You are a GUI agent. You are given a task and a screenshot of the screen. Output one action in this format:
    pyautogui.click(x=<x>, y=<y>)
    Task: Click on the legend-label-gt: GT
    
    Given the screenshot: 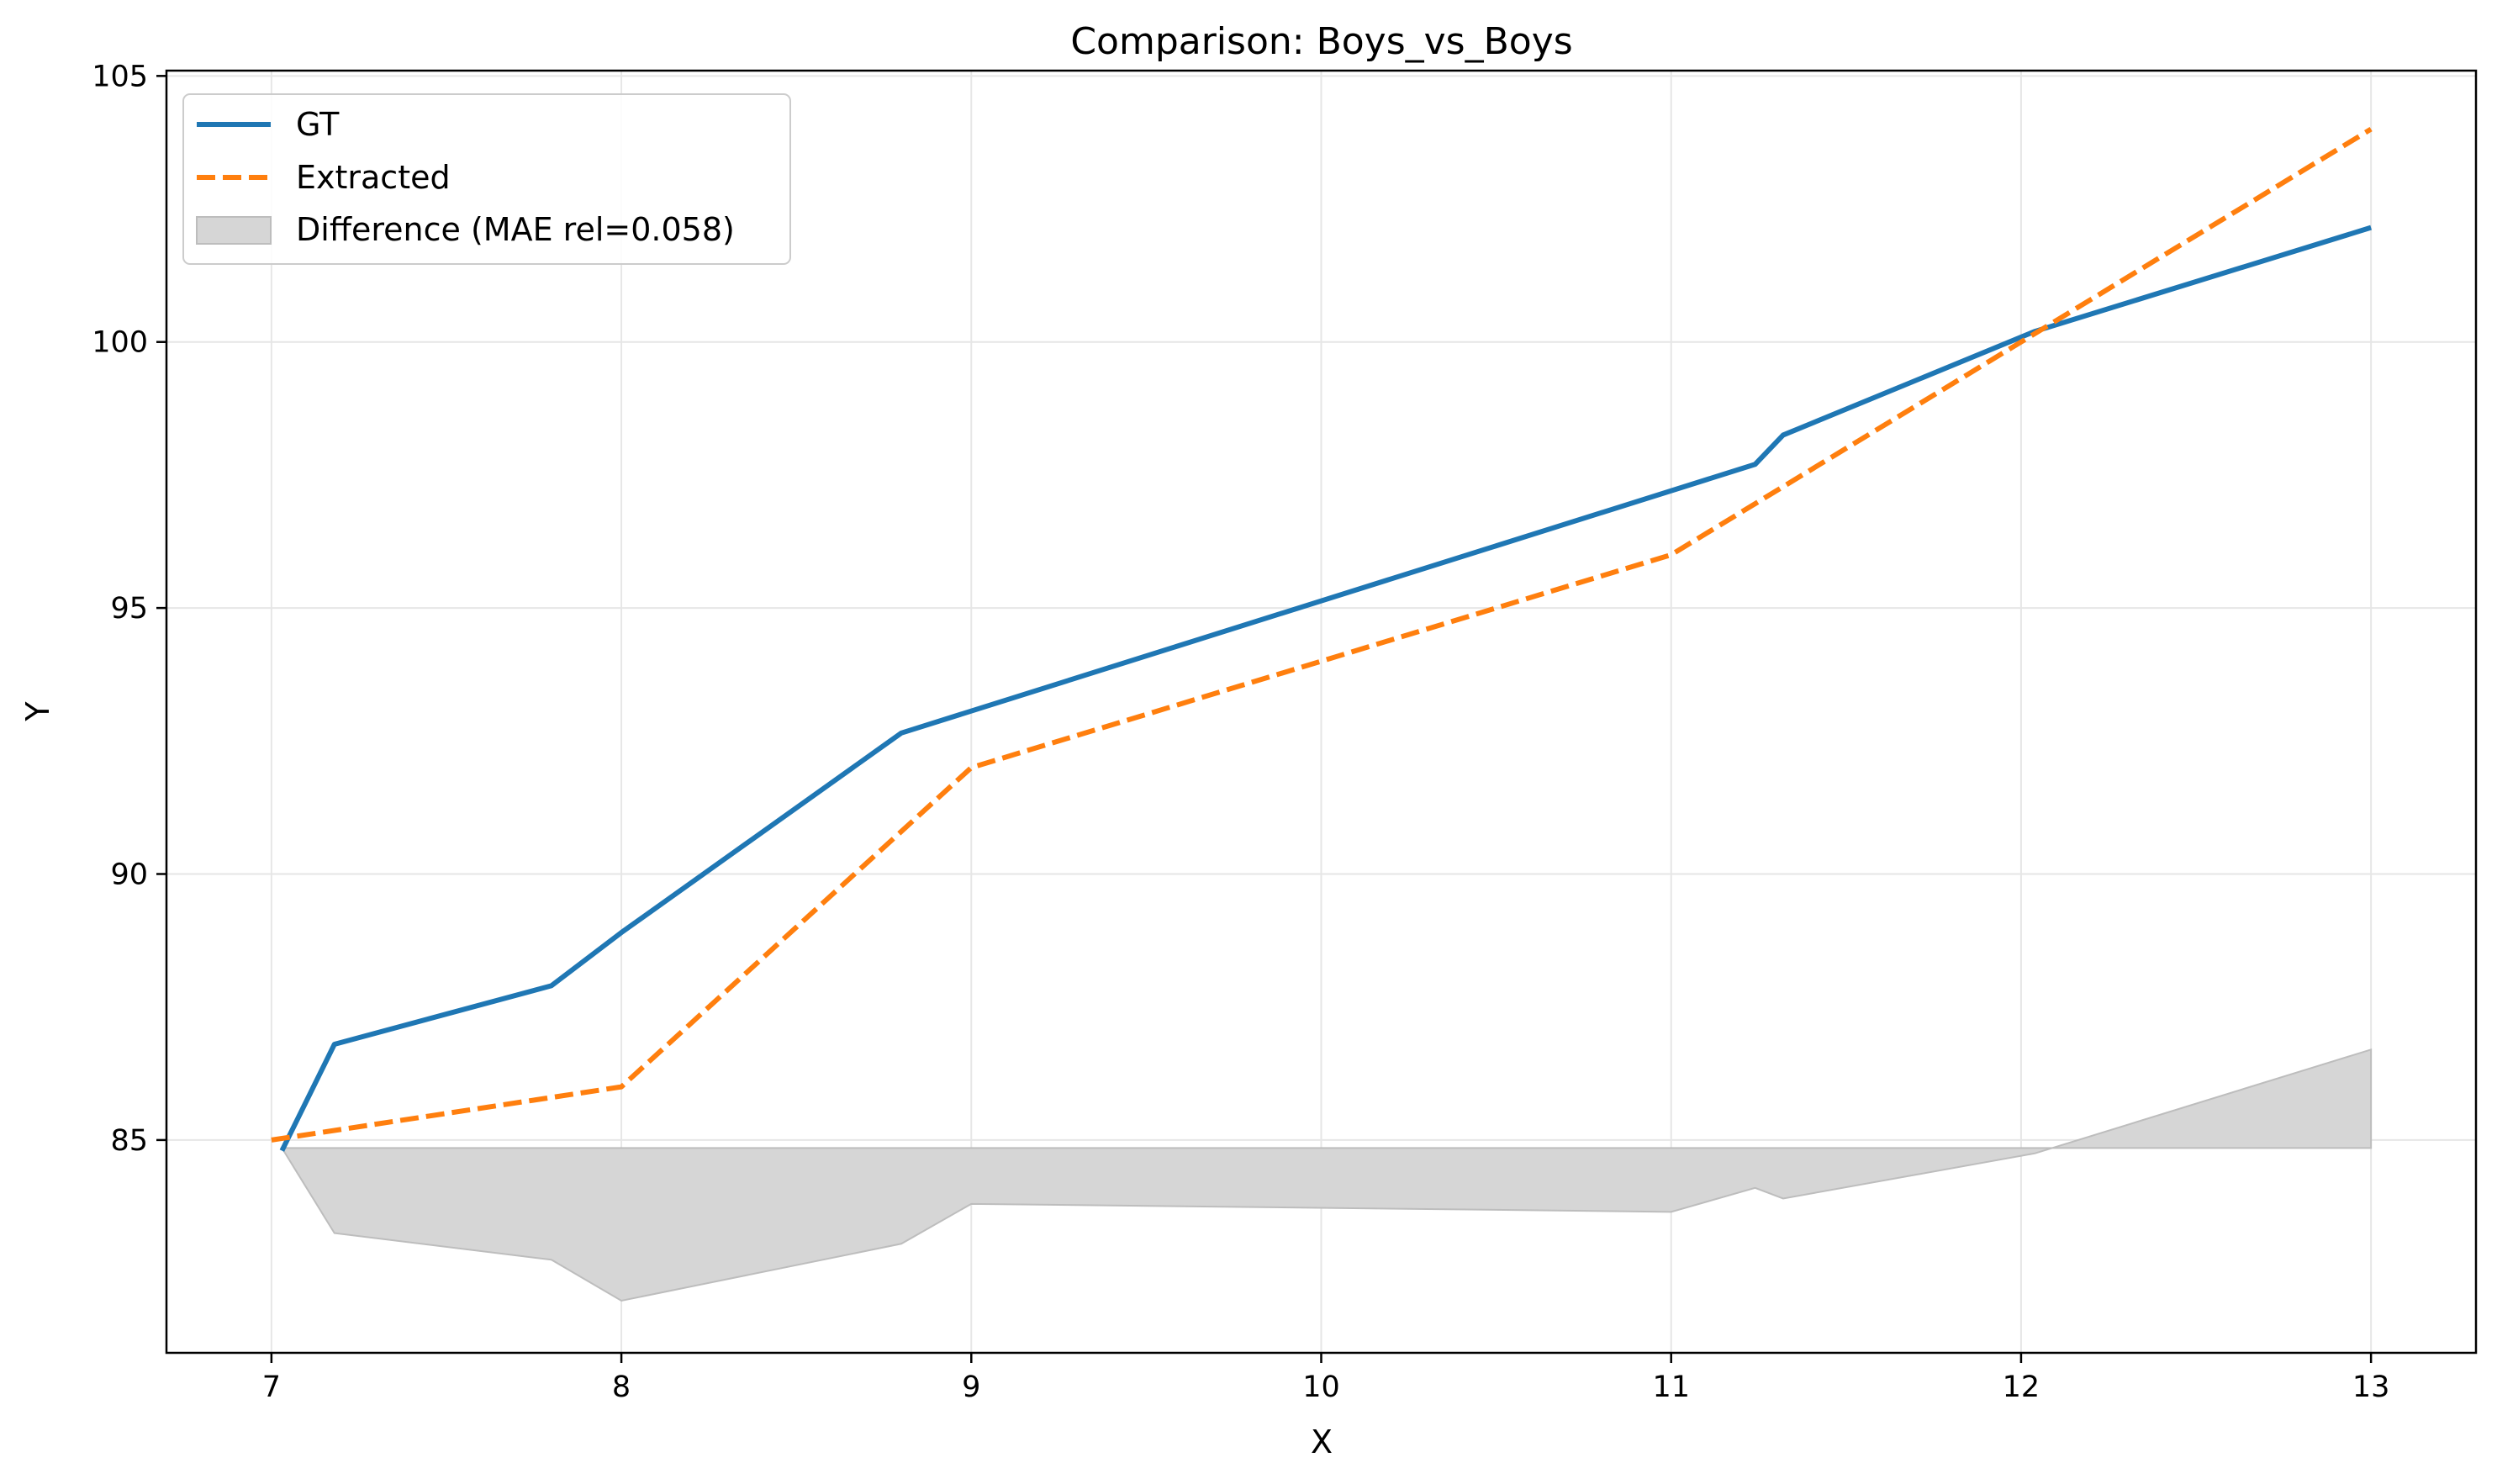 What is the action you would take?
    pyautogui.click(x=318, y=124)
    